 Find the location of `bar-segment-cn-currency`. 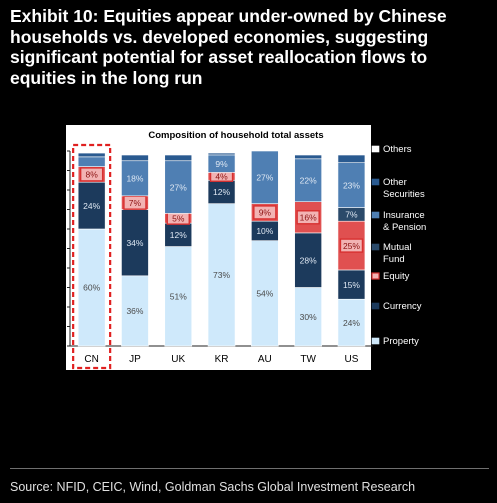

bar-segment-cn-currency is located at coordinates (91, 205).